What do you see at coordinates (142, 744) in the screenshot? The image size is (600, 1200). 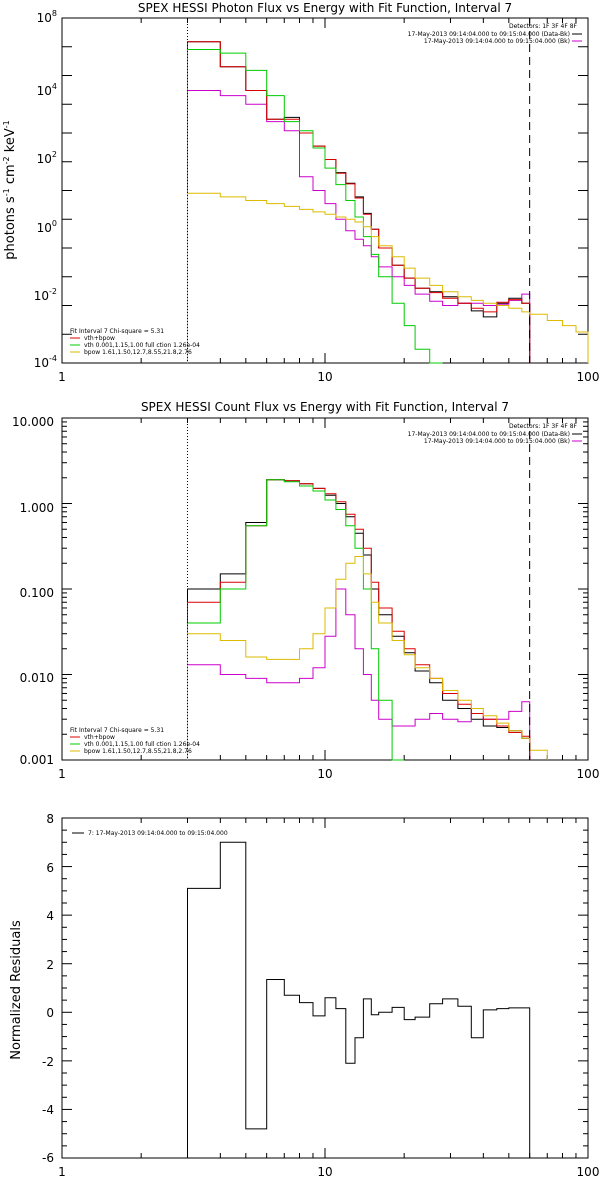 I see `count-flux-fit-vth: vth 0.001,1.15,1.00 full ction 1.26e-04` at bounding box center [142, 744].